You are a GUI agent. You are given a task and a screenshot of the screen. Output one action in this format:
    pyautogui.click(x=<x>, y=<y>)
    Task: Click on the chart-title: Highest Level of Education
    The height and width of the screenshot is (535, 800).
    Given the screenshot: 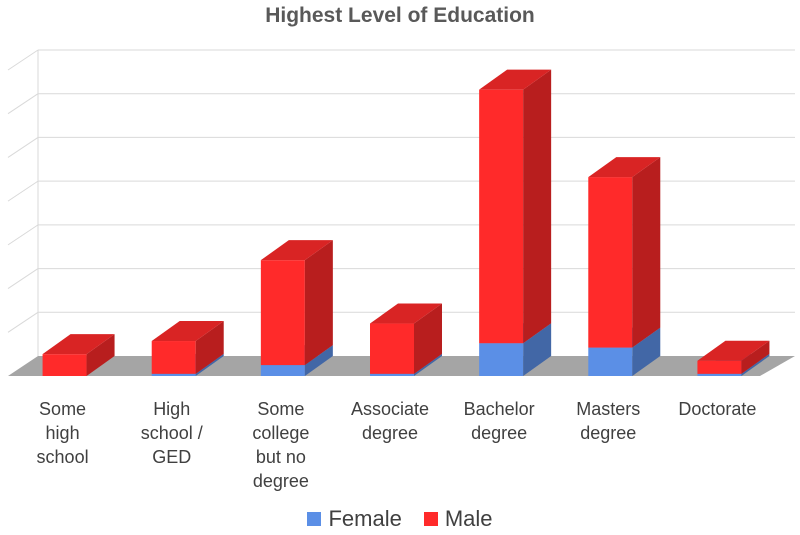 What is the action you would take?
    pyautogui.click(x=400, y=15)
    